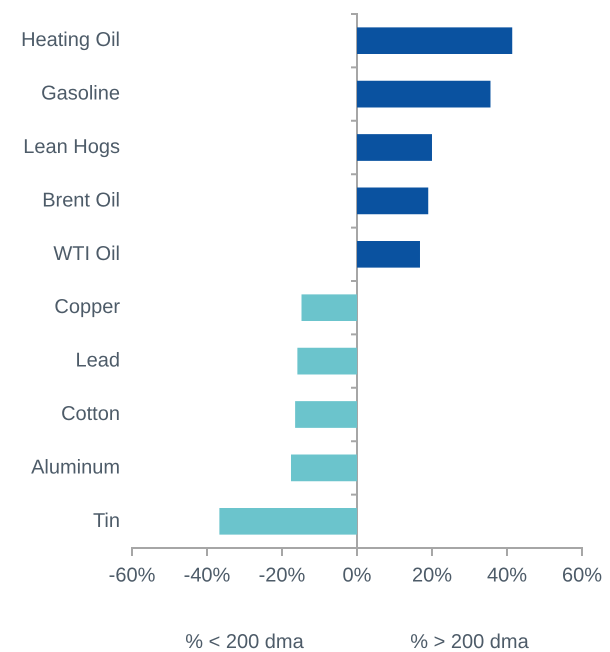  Describe the element at coordinates (90, 414) in the screenshot. I see `y-tick-label: Cotton` at that location.